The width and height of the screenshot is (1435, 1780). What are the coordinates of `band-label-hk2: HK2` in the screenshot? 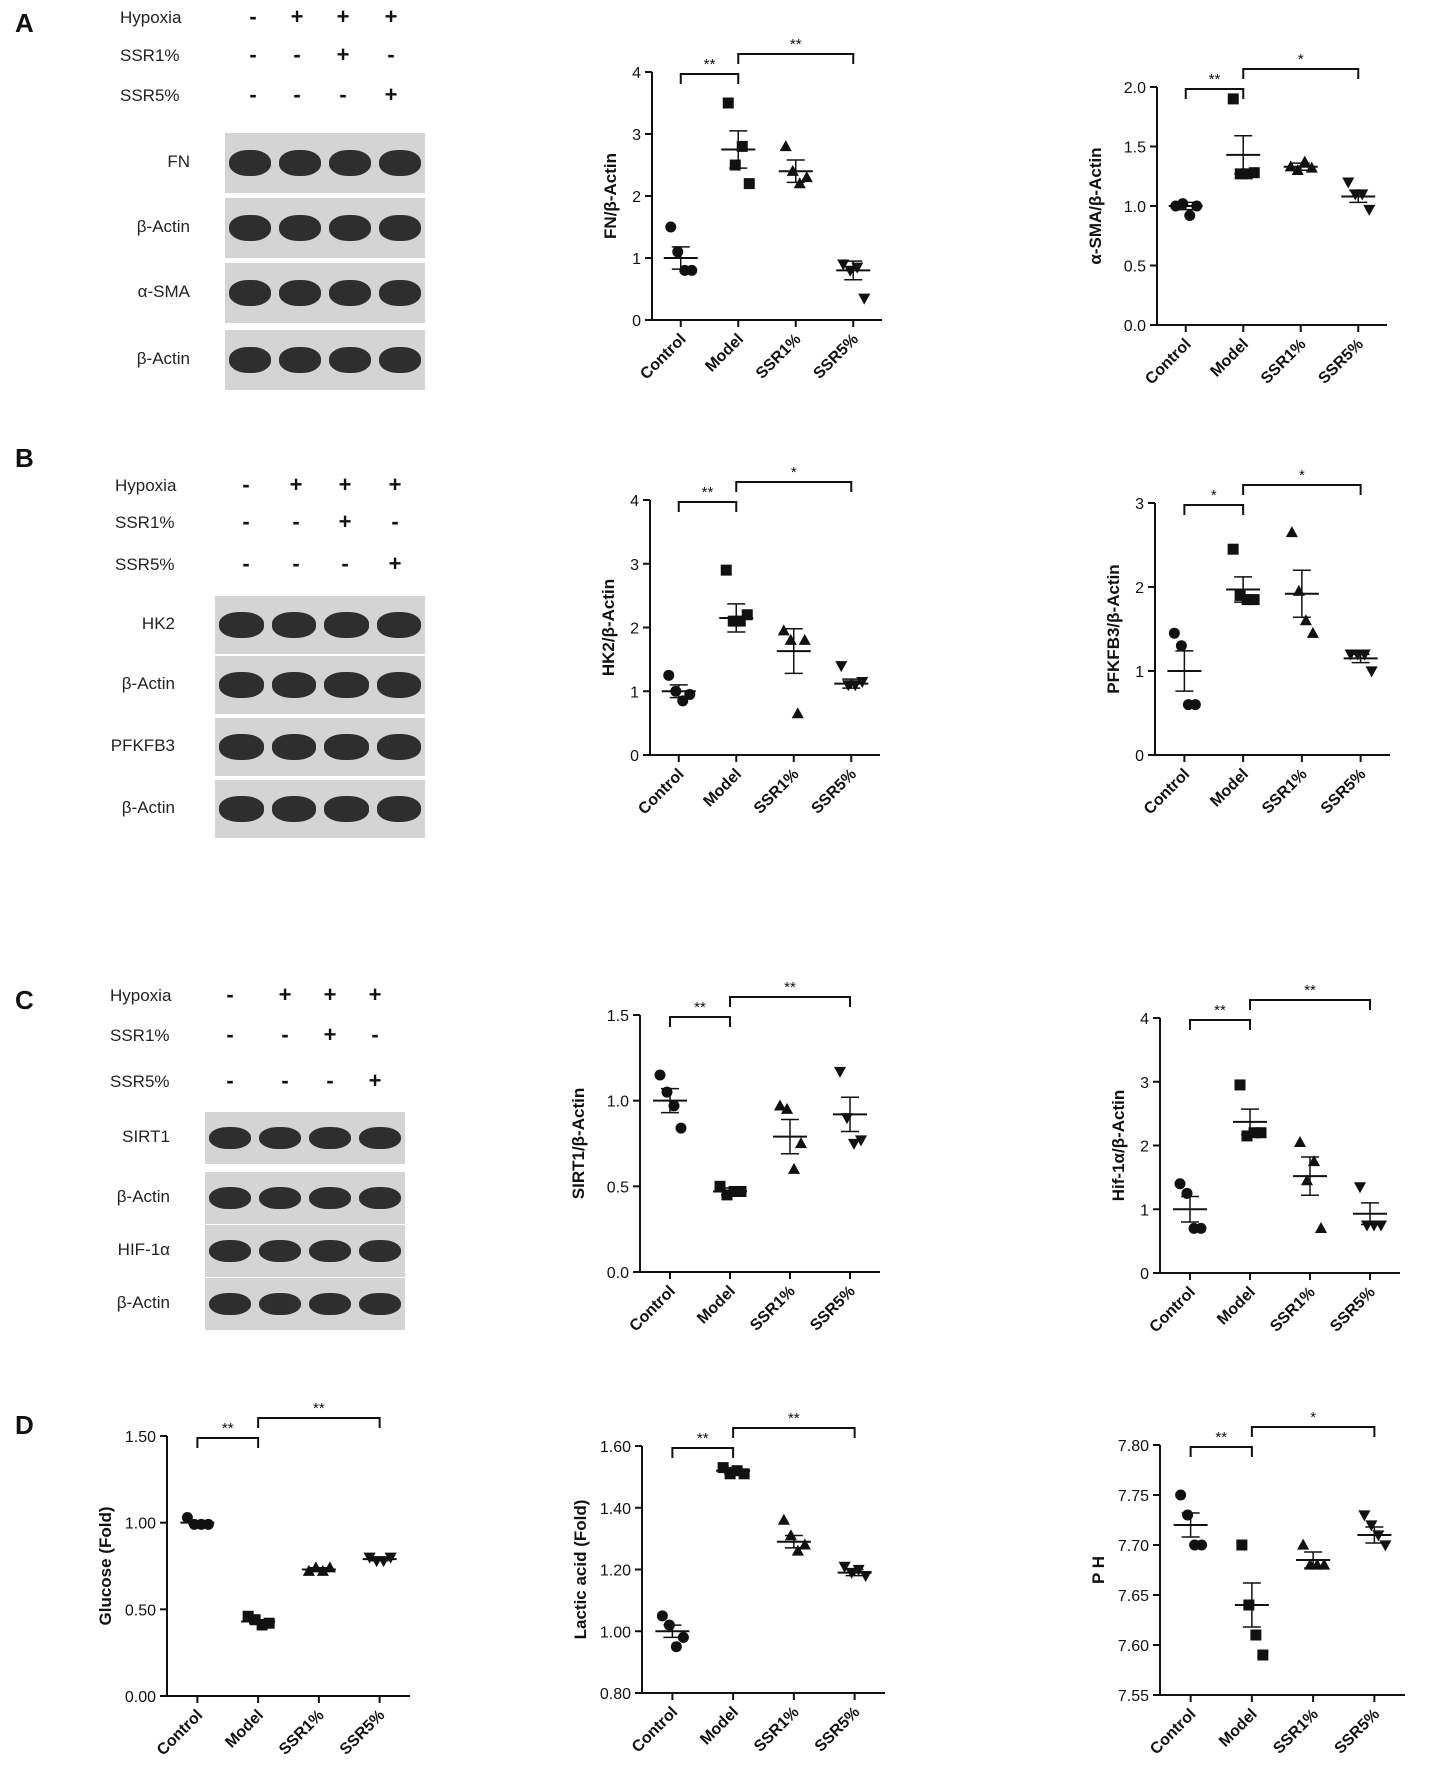 It's located at (158, 623).